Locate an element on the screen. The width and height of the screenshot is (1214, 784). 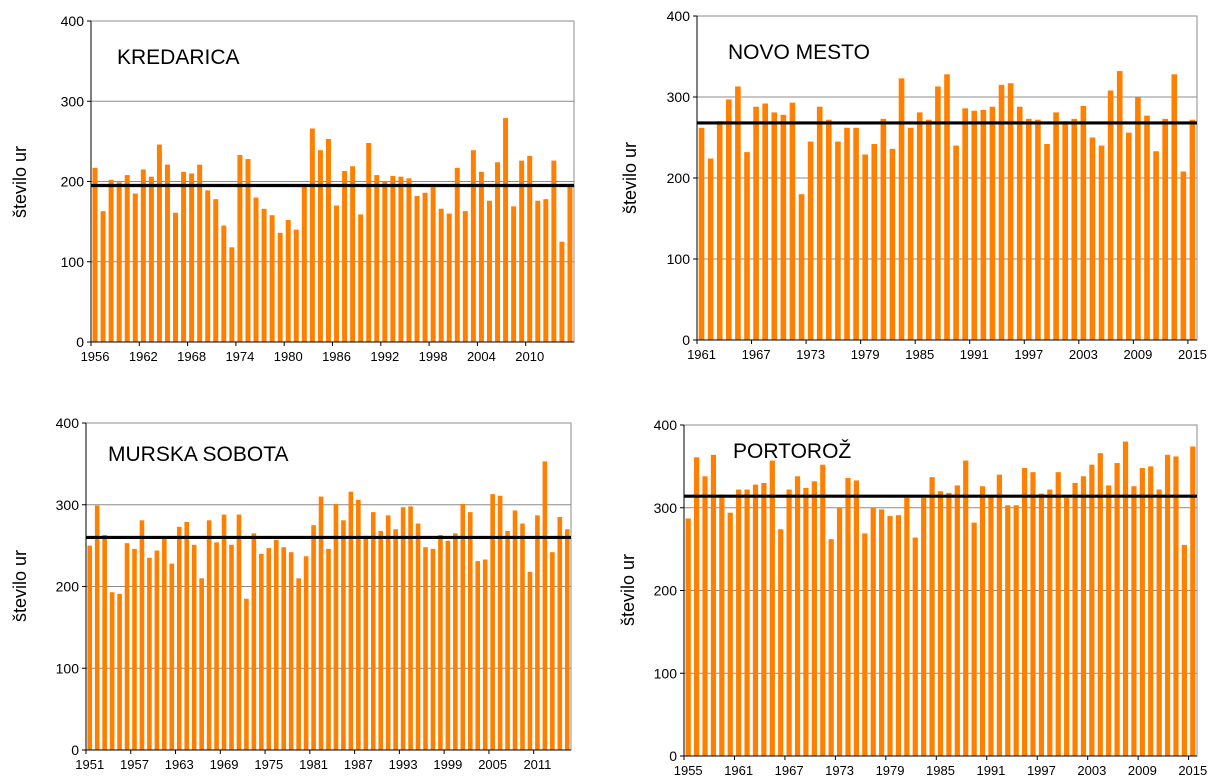
chart-title: KREDARICA is located at coordinates (178, 57).